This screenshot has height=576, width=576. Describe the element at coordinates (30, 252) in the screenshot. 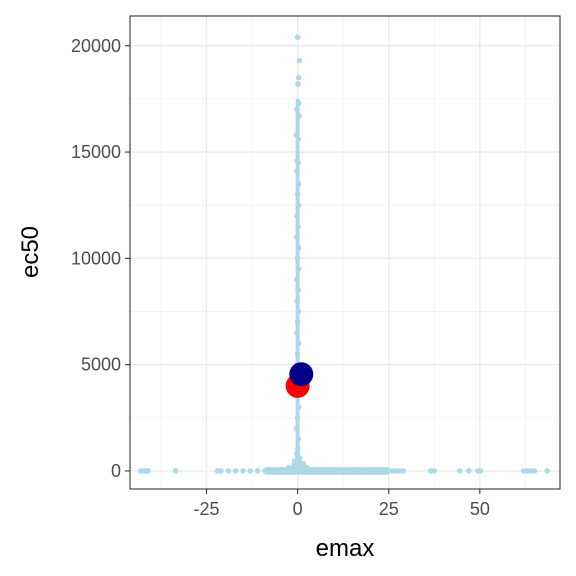

I see `y-axis-title: ec50` at that location.